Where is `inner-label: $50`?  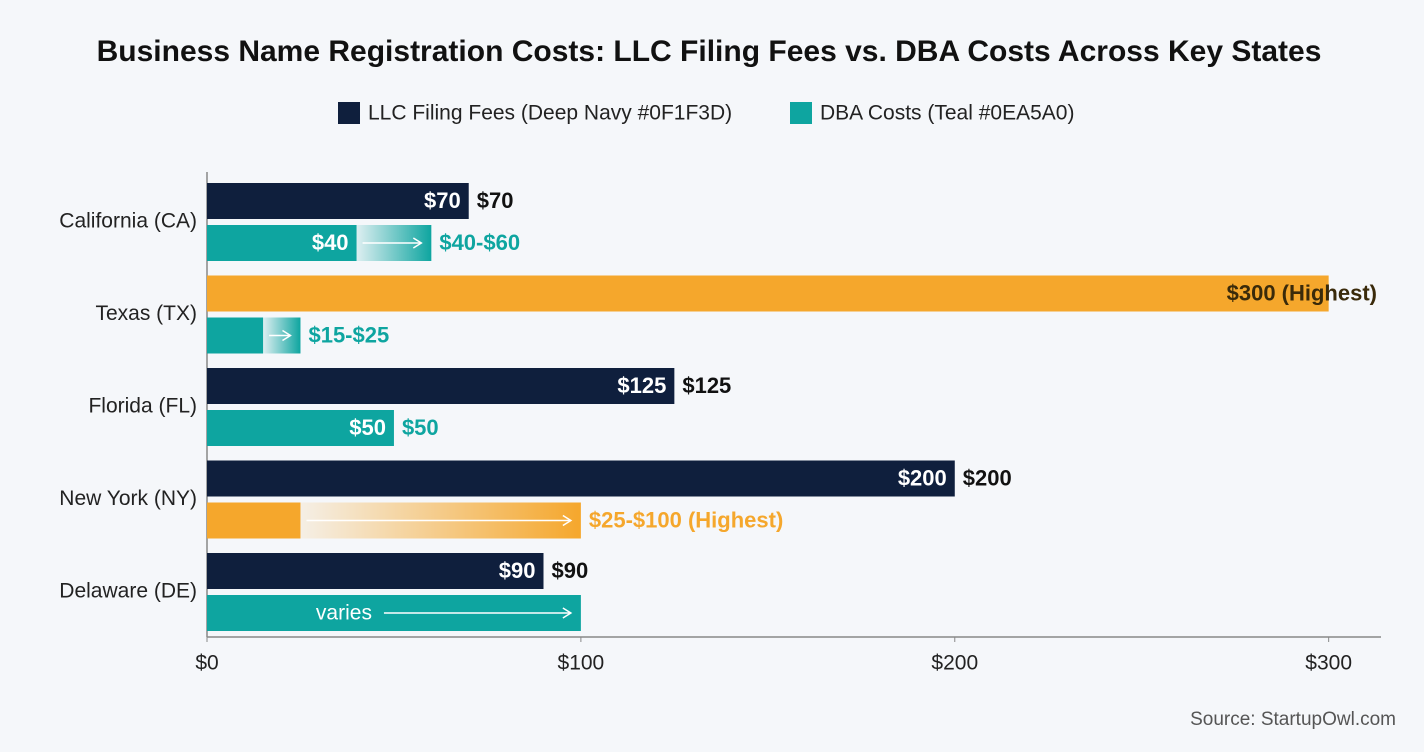 inner-label: $50 is located at coordinates (367, 427).